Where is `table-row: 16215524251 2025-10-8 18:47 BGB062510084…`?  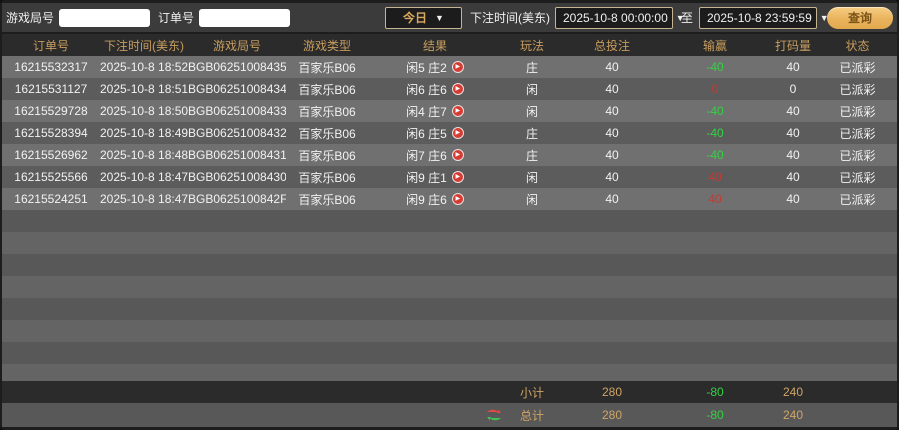 table-row: 16215524251 2025-10-8 18:47 BGB062510084… is located at coordinates (449, 199).